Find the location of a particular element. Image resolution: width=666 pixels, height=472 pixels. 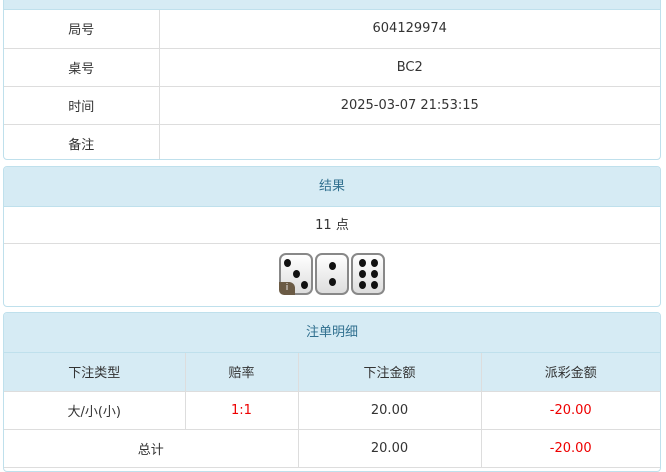

payout: -20.00 is located at coordinates (570, 410).